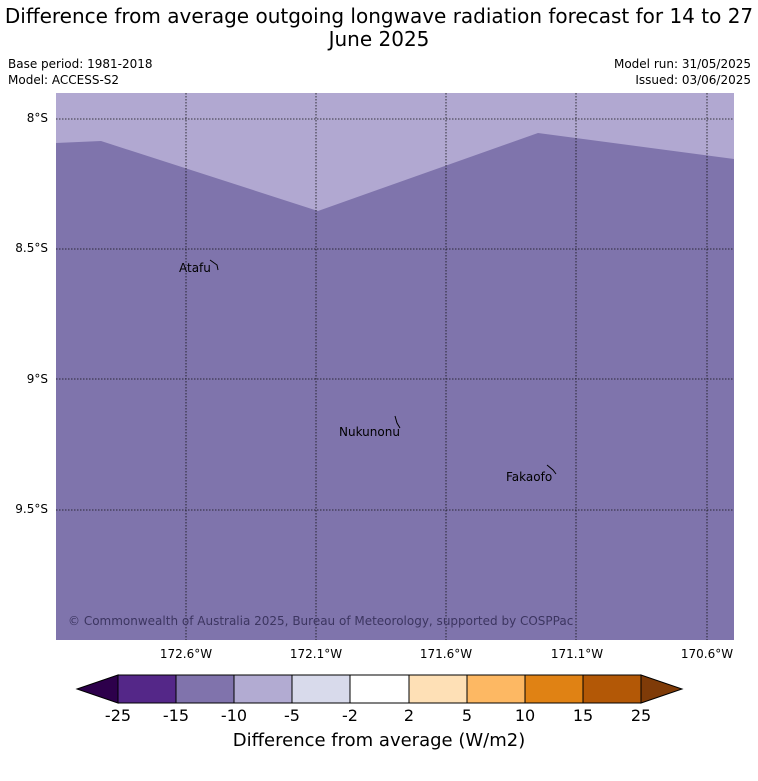 This screenshot has width=758, height=781. I want to click on colorbar-tick: 2, so click(409, 715).